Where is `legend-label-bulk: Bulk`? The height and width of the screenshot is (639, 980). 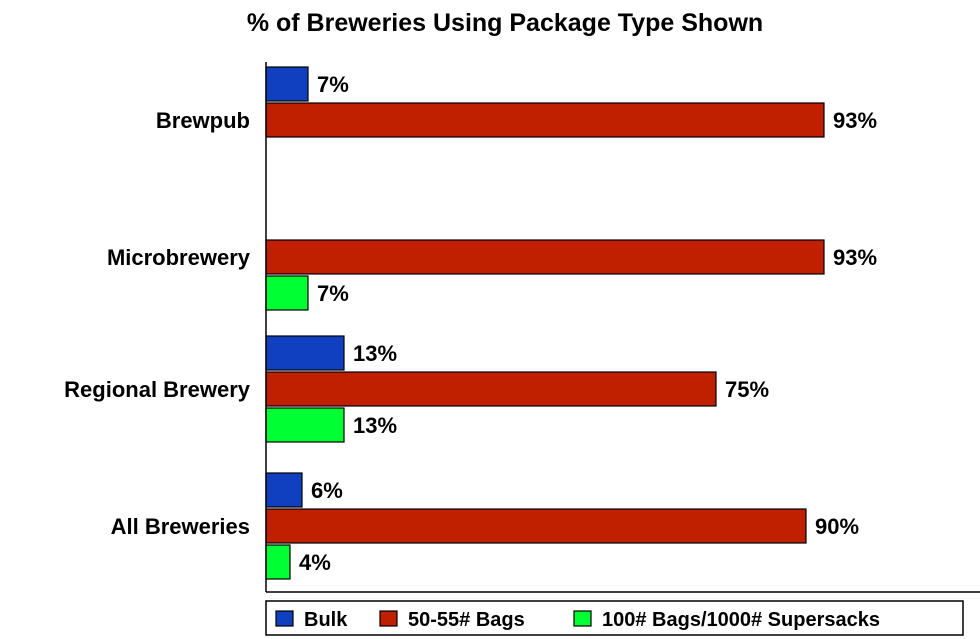 legend-label-bulk: Bulk is located at coordinates (326, 620).